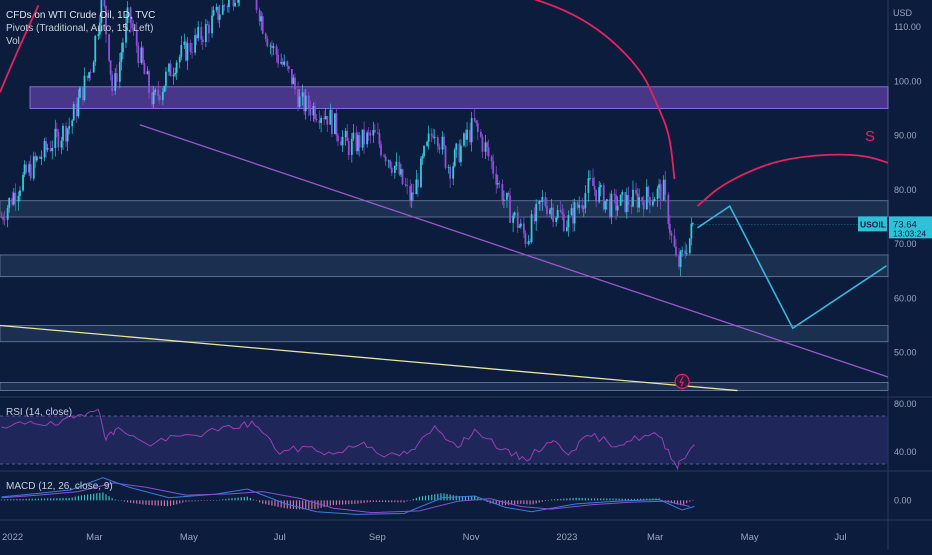 This screenshot has height=555, width=932. Describe the element at coordinates (909, 233) in the screenshot. I see `last-price-countdown: 13:03:24` at that location.